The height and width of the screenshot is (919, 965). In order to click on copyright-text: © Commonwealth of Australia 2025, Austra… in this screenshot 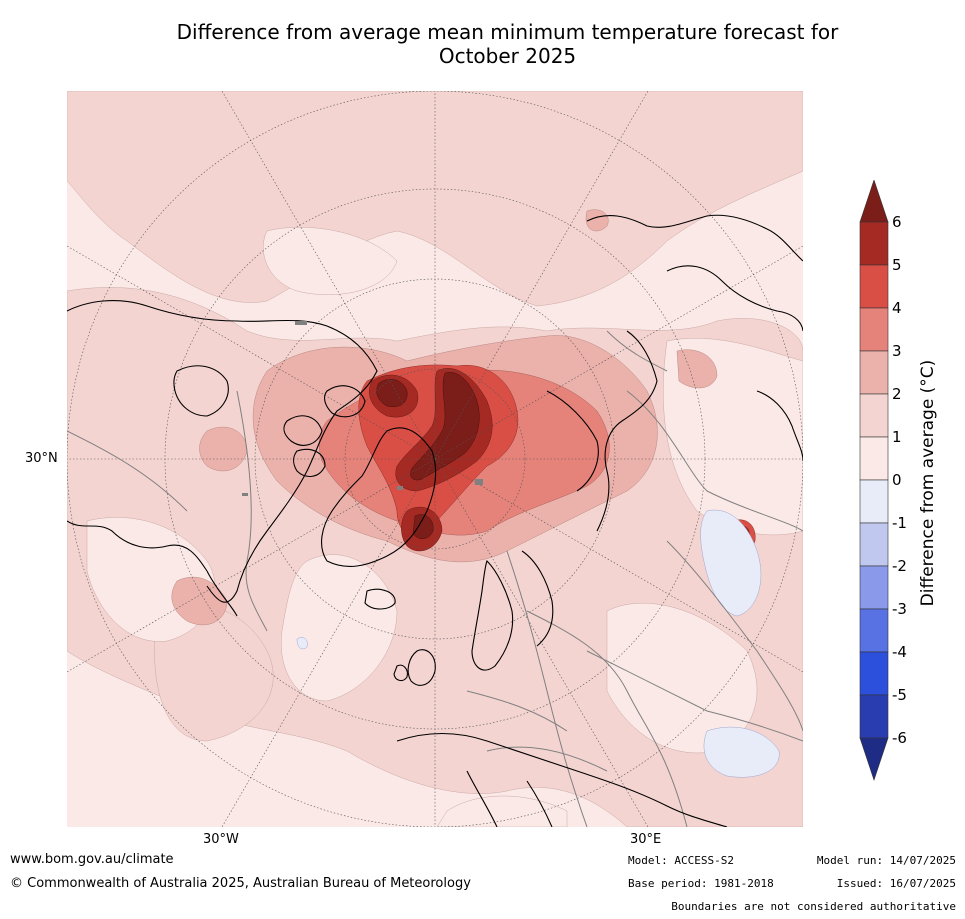, I will do `click(240, 883)`.